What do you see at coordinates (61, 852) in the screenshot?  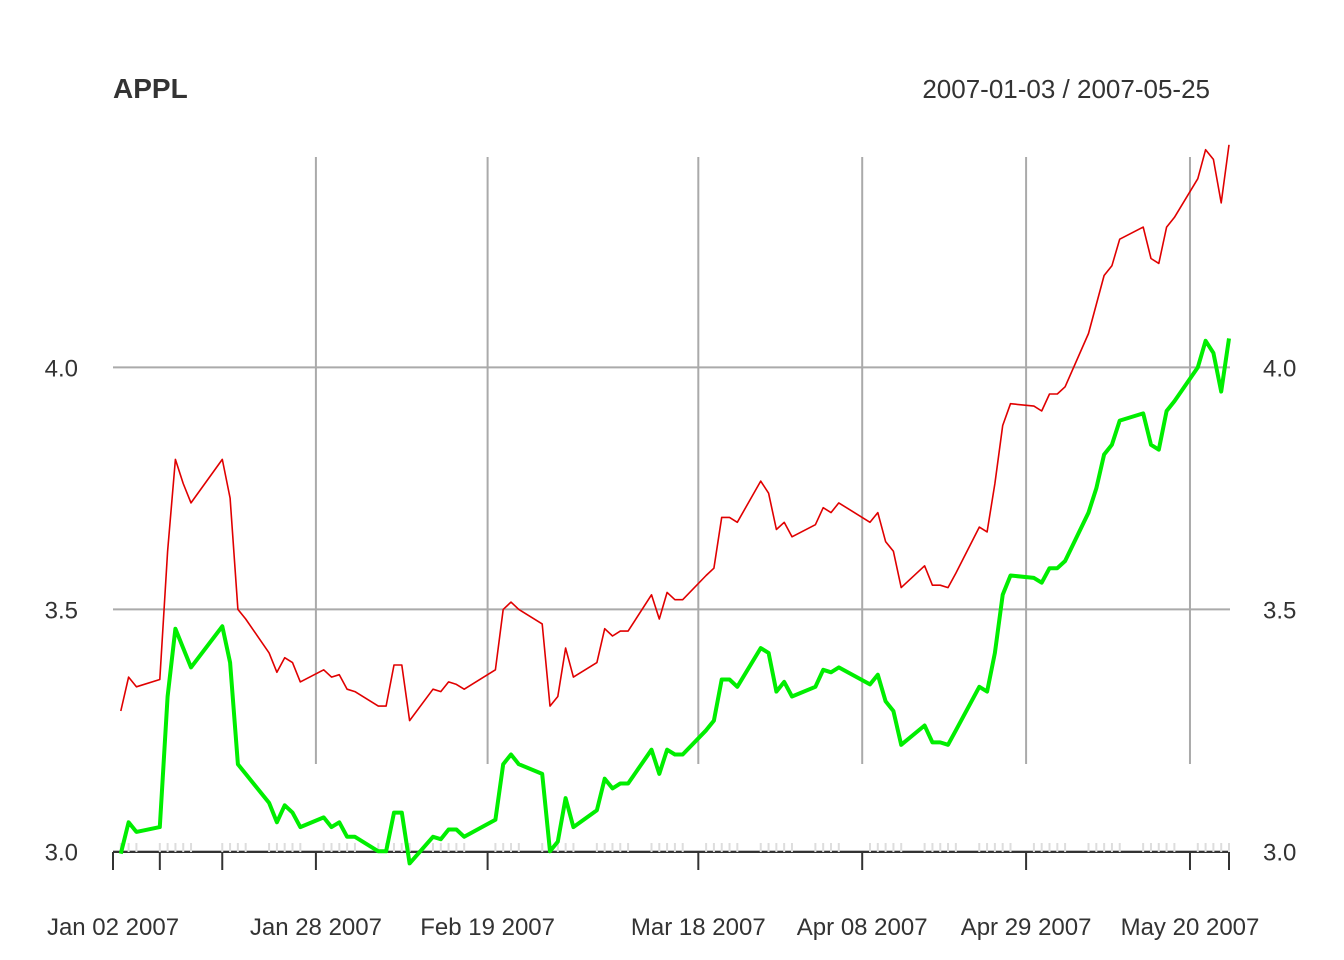 I see `y-tick-label-left: 3.0` at bounding box center [61, 852].